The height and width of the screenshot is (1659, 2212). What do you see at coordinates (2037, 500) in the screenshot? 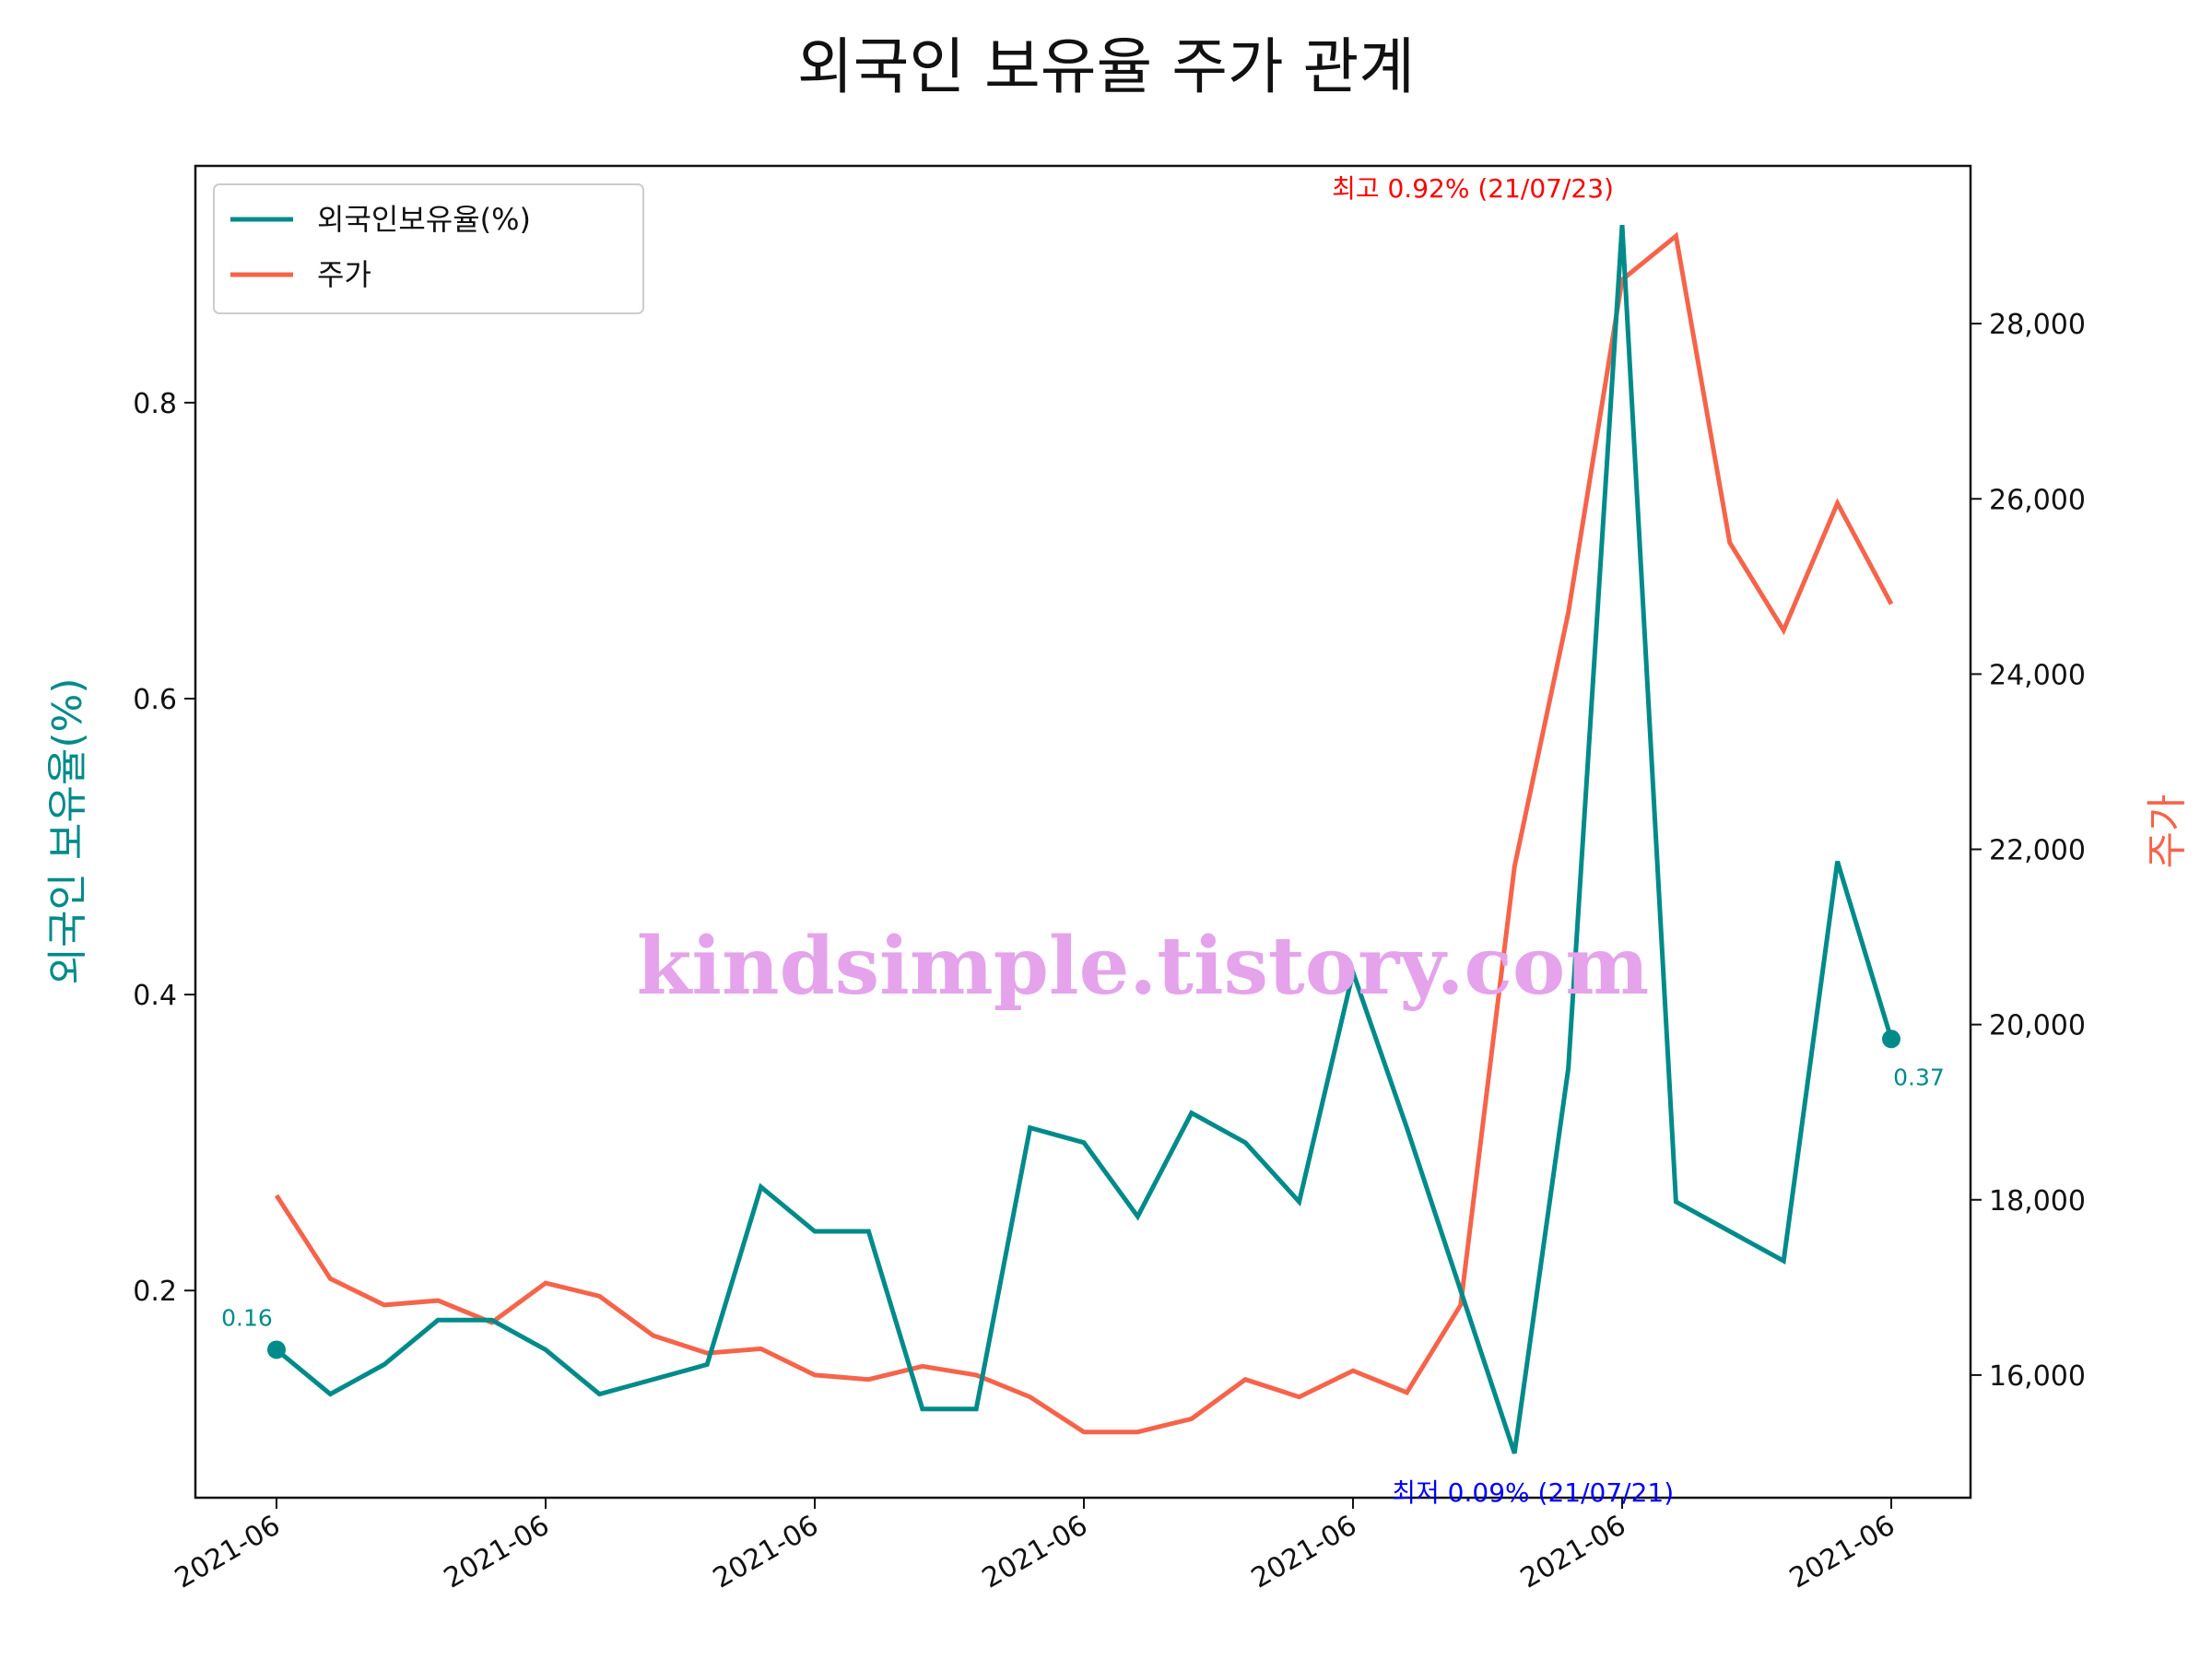
I see `y-tick-label-right: 26,000` at bounding box center [2037, 500].